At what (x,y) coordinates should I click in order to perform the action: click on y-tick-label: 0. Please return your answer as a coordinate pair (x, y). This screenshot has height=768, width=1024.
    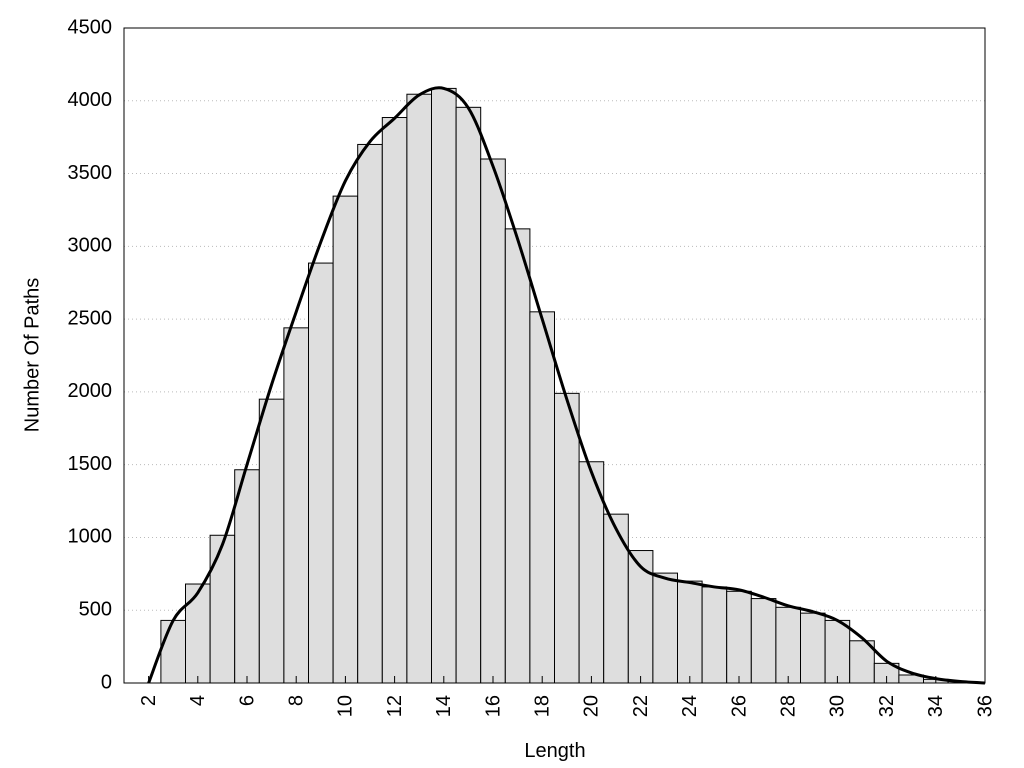
    Looking at the image, I should click on (106, 682).